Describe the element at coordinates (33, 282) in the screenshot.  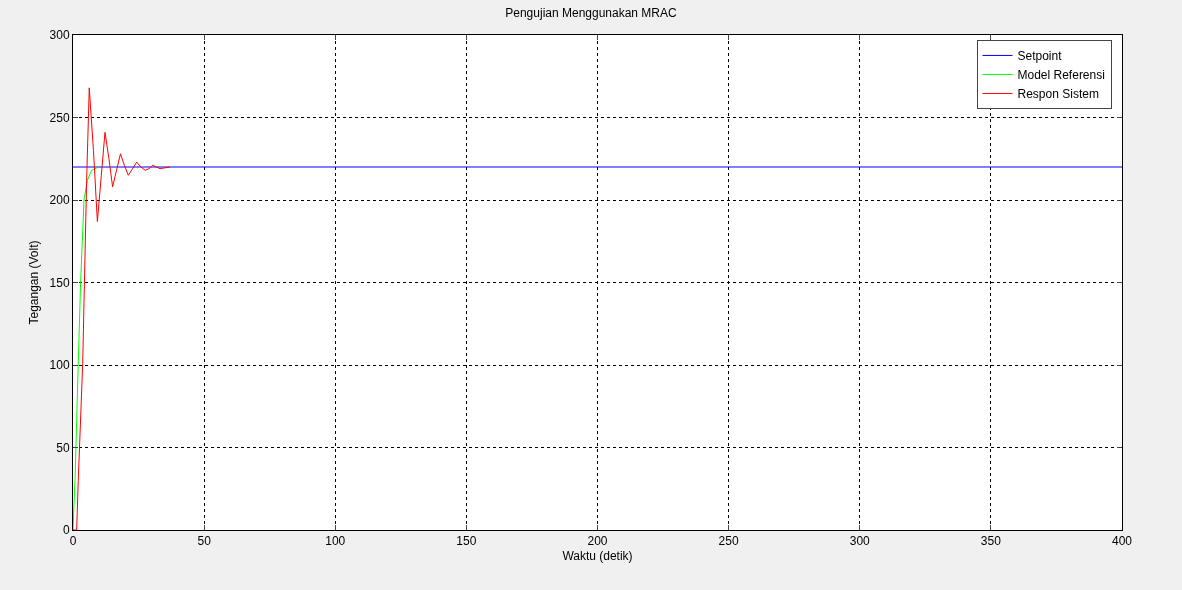
I see `y-axis-title: Tegangan (Volt)` at that location.